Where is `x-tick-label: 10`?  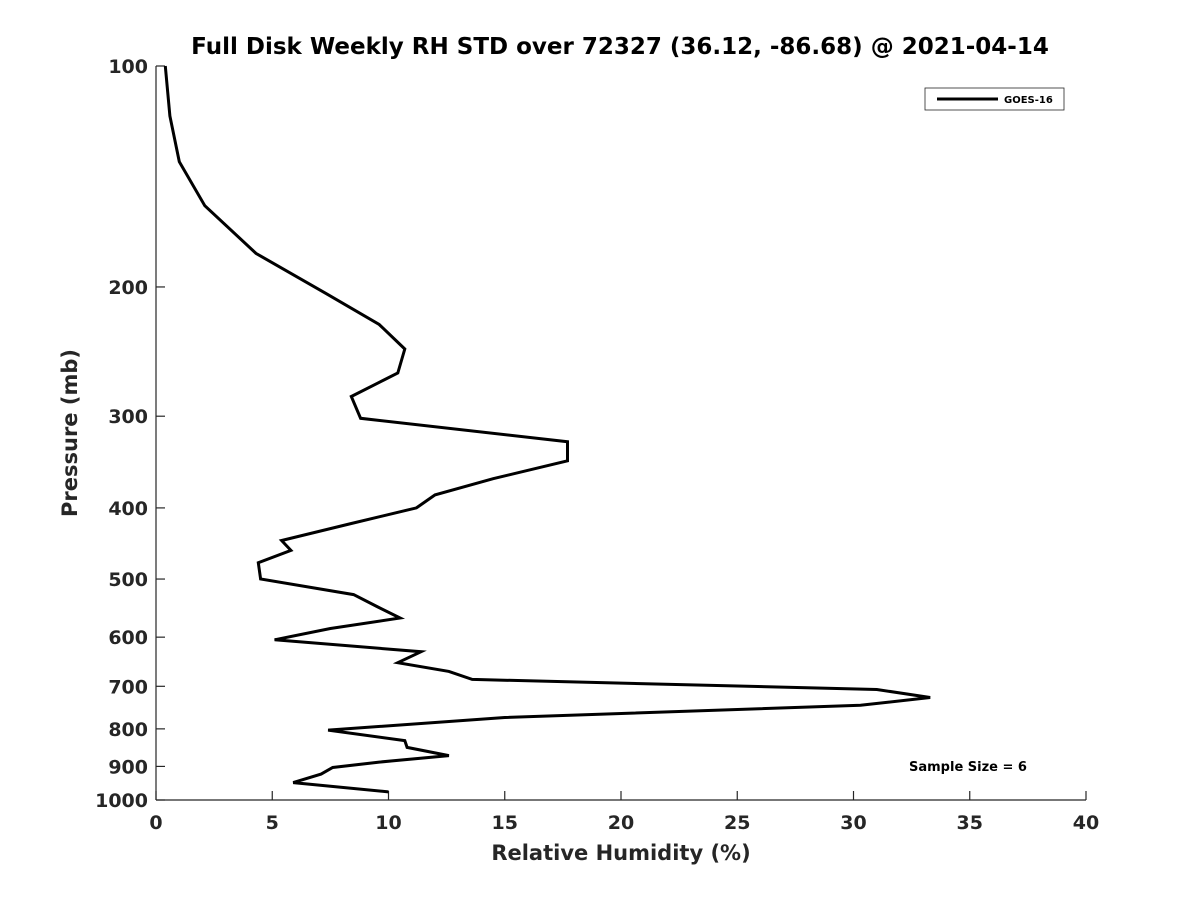 x-tick-label: 10 is located at coordinates (388, 823).